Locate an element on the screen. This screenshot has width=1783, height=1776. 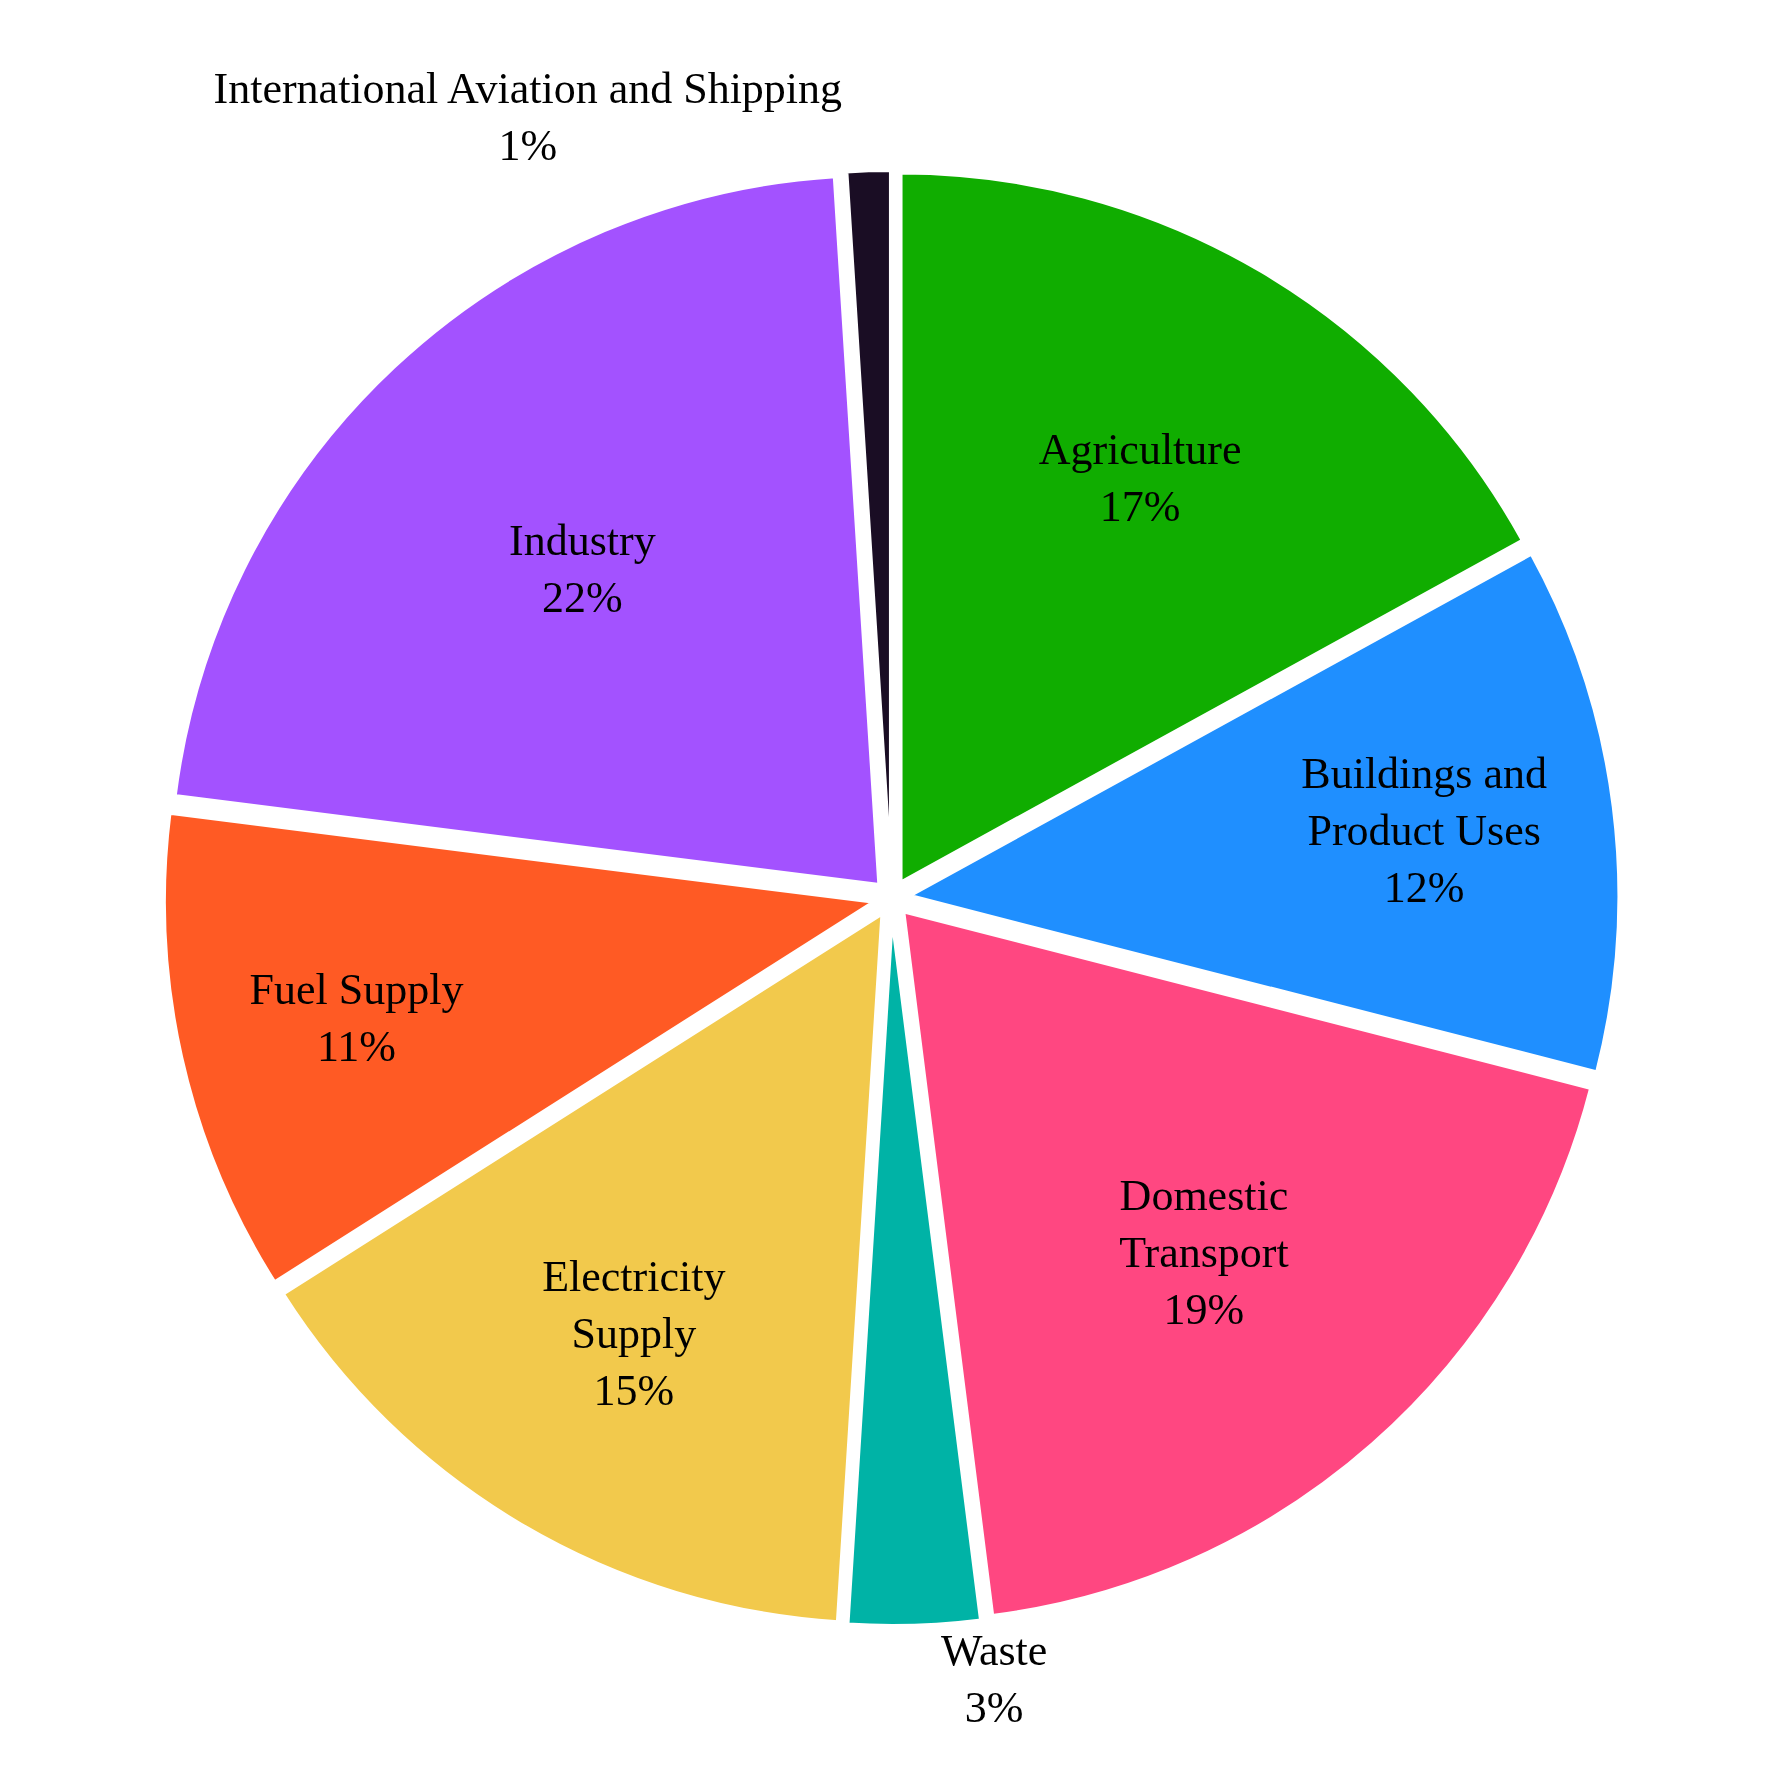
slice-label: Domestic Transport is located at coordinates (1204, 1223).